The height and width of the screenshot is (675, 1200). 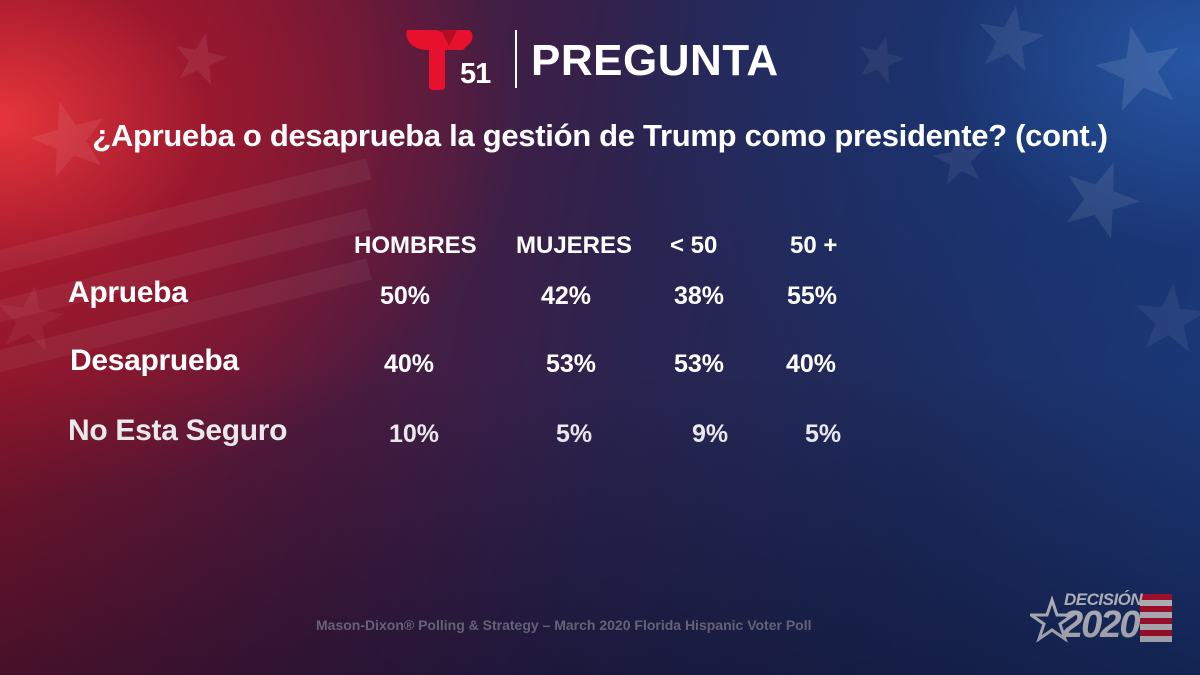 What do you see at coordinates (566, 296) in the screenshot?
I see `table-cell: 42%` at bounding box center [566, 296].